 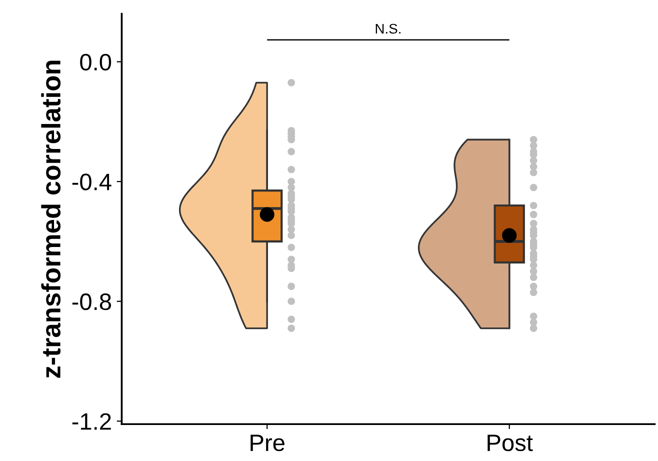 What do you see at coordinates (91, 421) in the screenshot?
I see `y-tick-label: -1.2` at bounding box center [91, 421].